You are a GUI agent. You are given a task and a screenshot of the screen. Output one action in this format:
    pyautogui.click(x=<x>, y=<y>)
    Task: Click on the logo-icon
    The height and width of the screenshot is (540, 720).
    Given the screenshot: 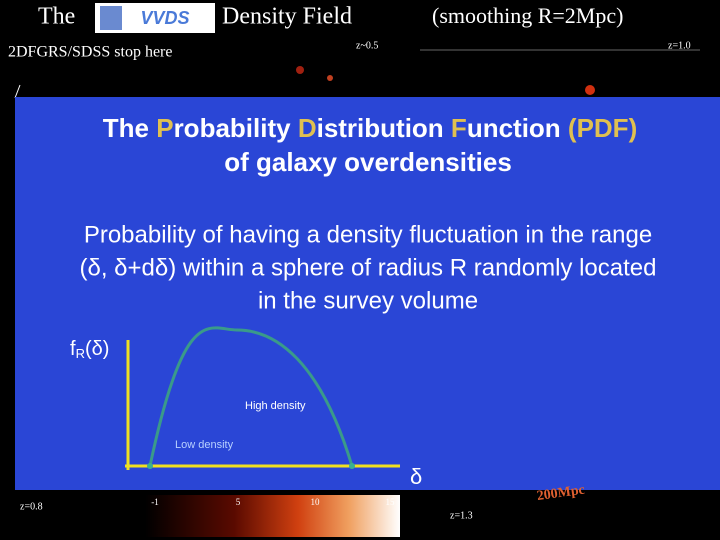 What is the action you would take?
    pyautogui.click(x=111, y=18)
    